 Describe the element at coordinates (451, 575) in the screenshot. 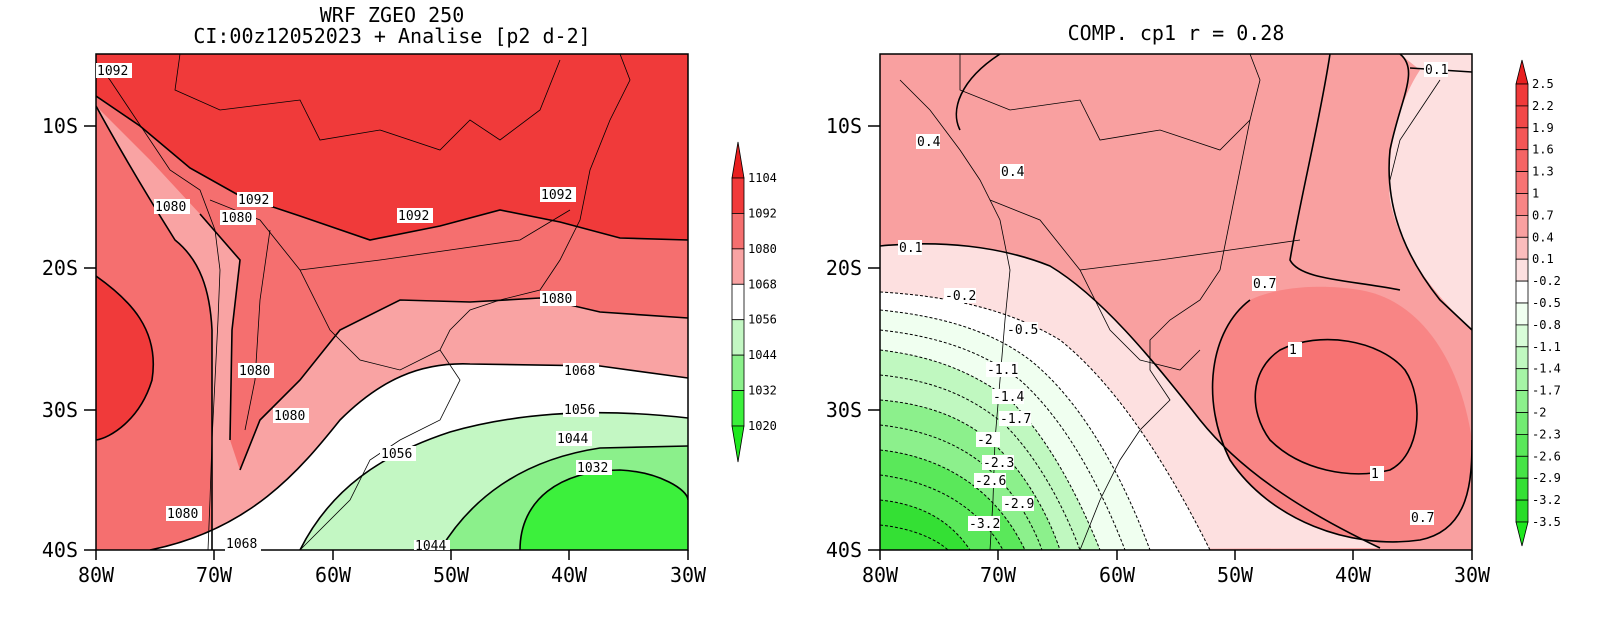

I see `left-lon-label: 50W` at that location.